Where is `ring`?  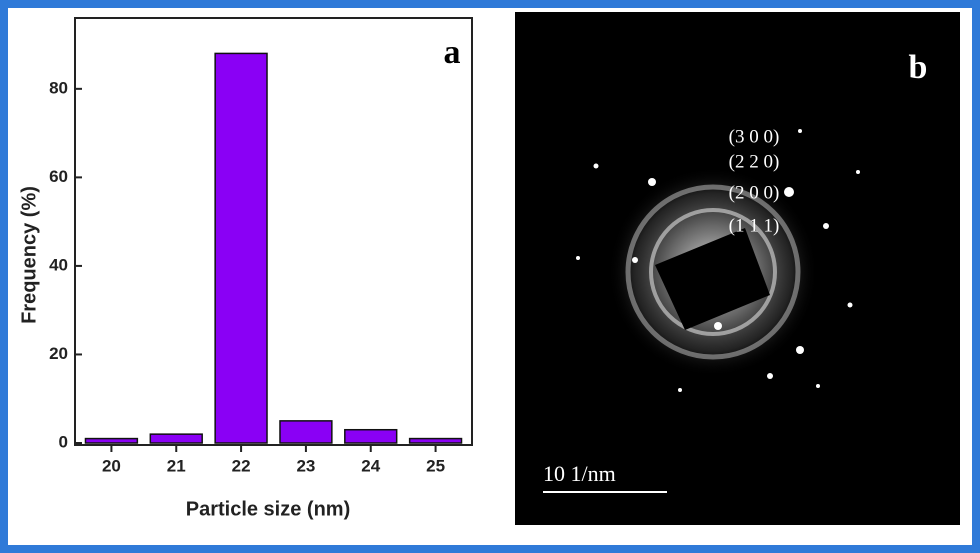
ring is located at coordinates (713, 272).